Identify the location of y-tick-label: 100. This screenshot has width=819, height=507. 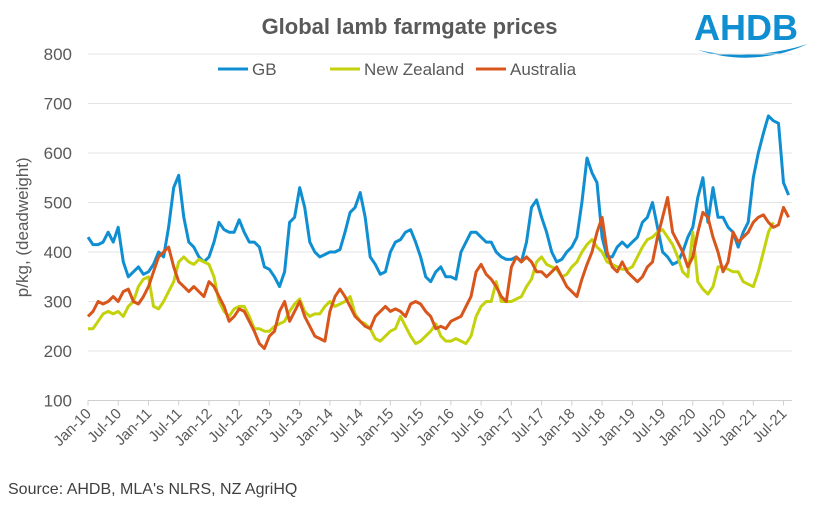
(58, 401).